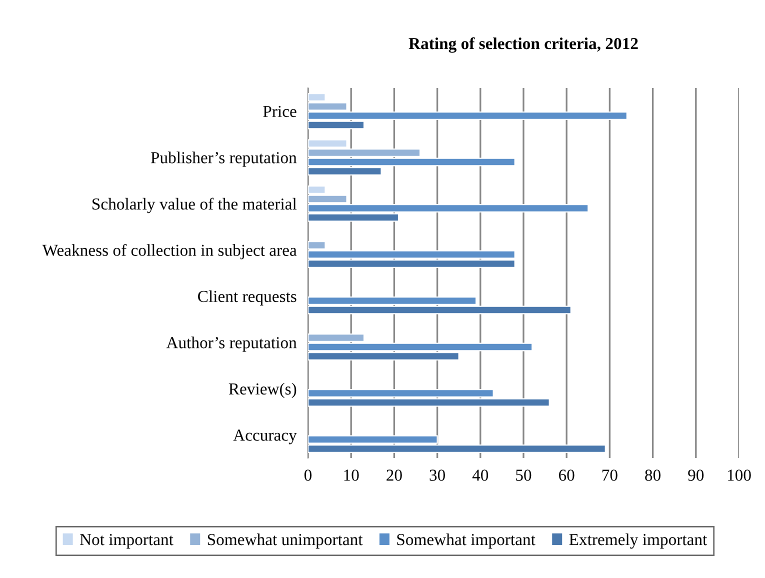  What do you see at coordinates (523, 45) in the screenshot?
I see `chart-title: Rating of selection criteria, 2012` at bounding box center [523, 45].